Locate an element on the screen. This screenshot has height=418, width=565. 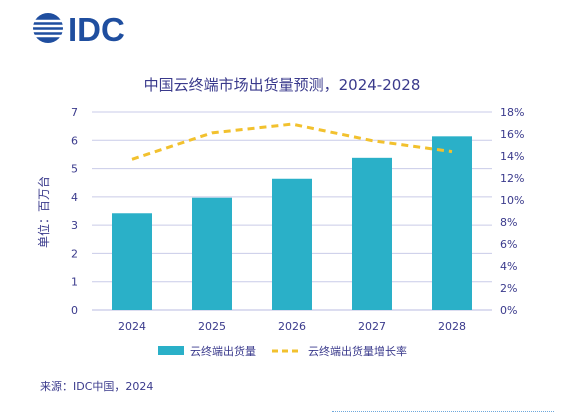
y-right-tick-label: 4% is located at coordinates (508, 266).